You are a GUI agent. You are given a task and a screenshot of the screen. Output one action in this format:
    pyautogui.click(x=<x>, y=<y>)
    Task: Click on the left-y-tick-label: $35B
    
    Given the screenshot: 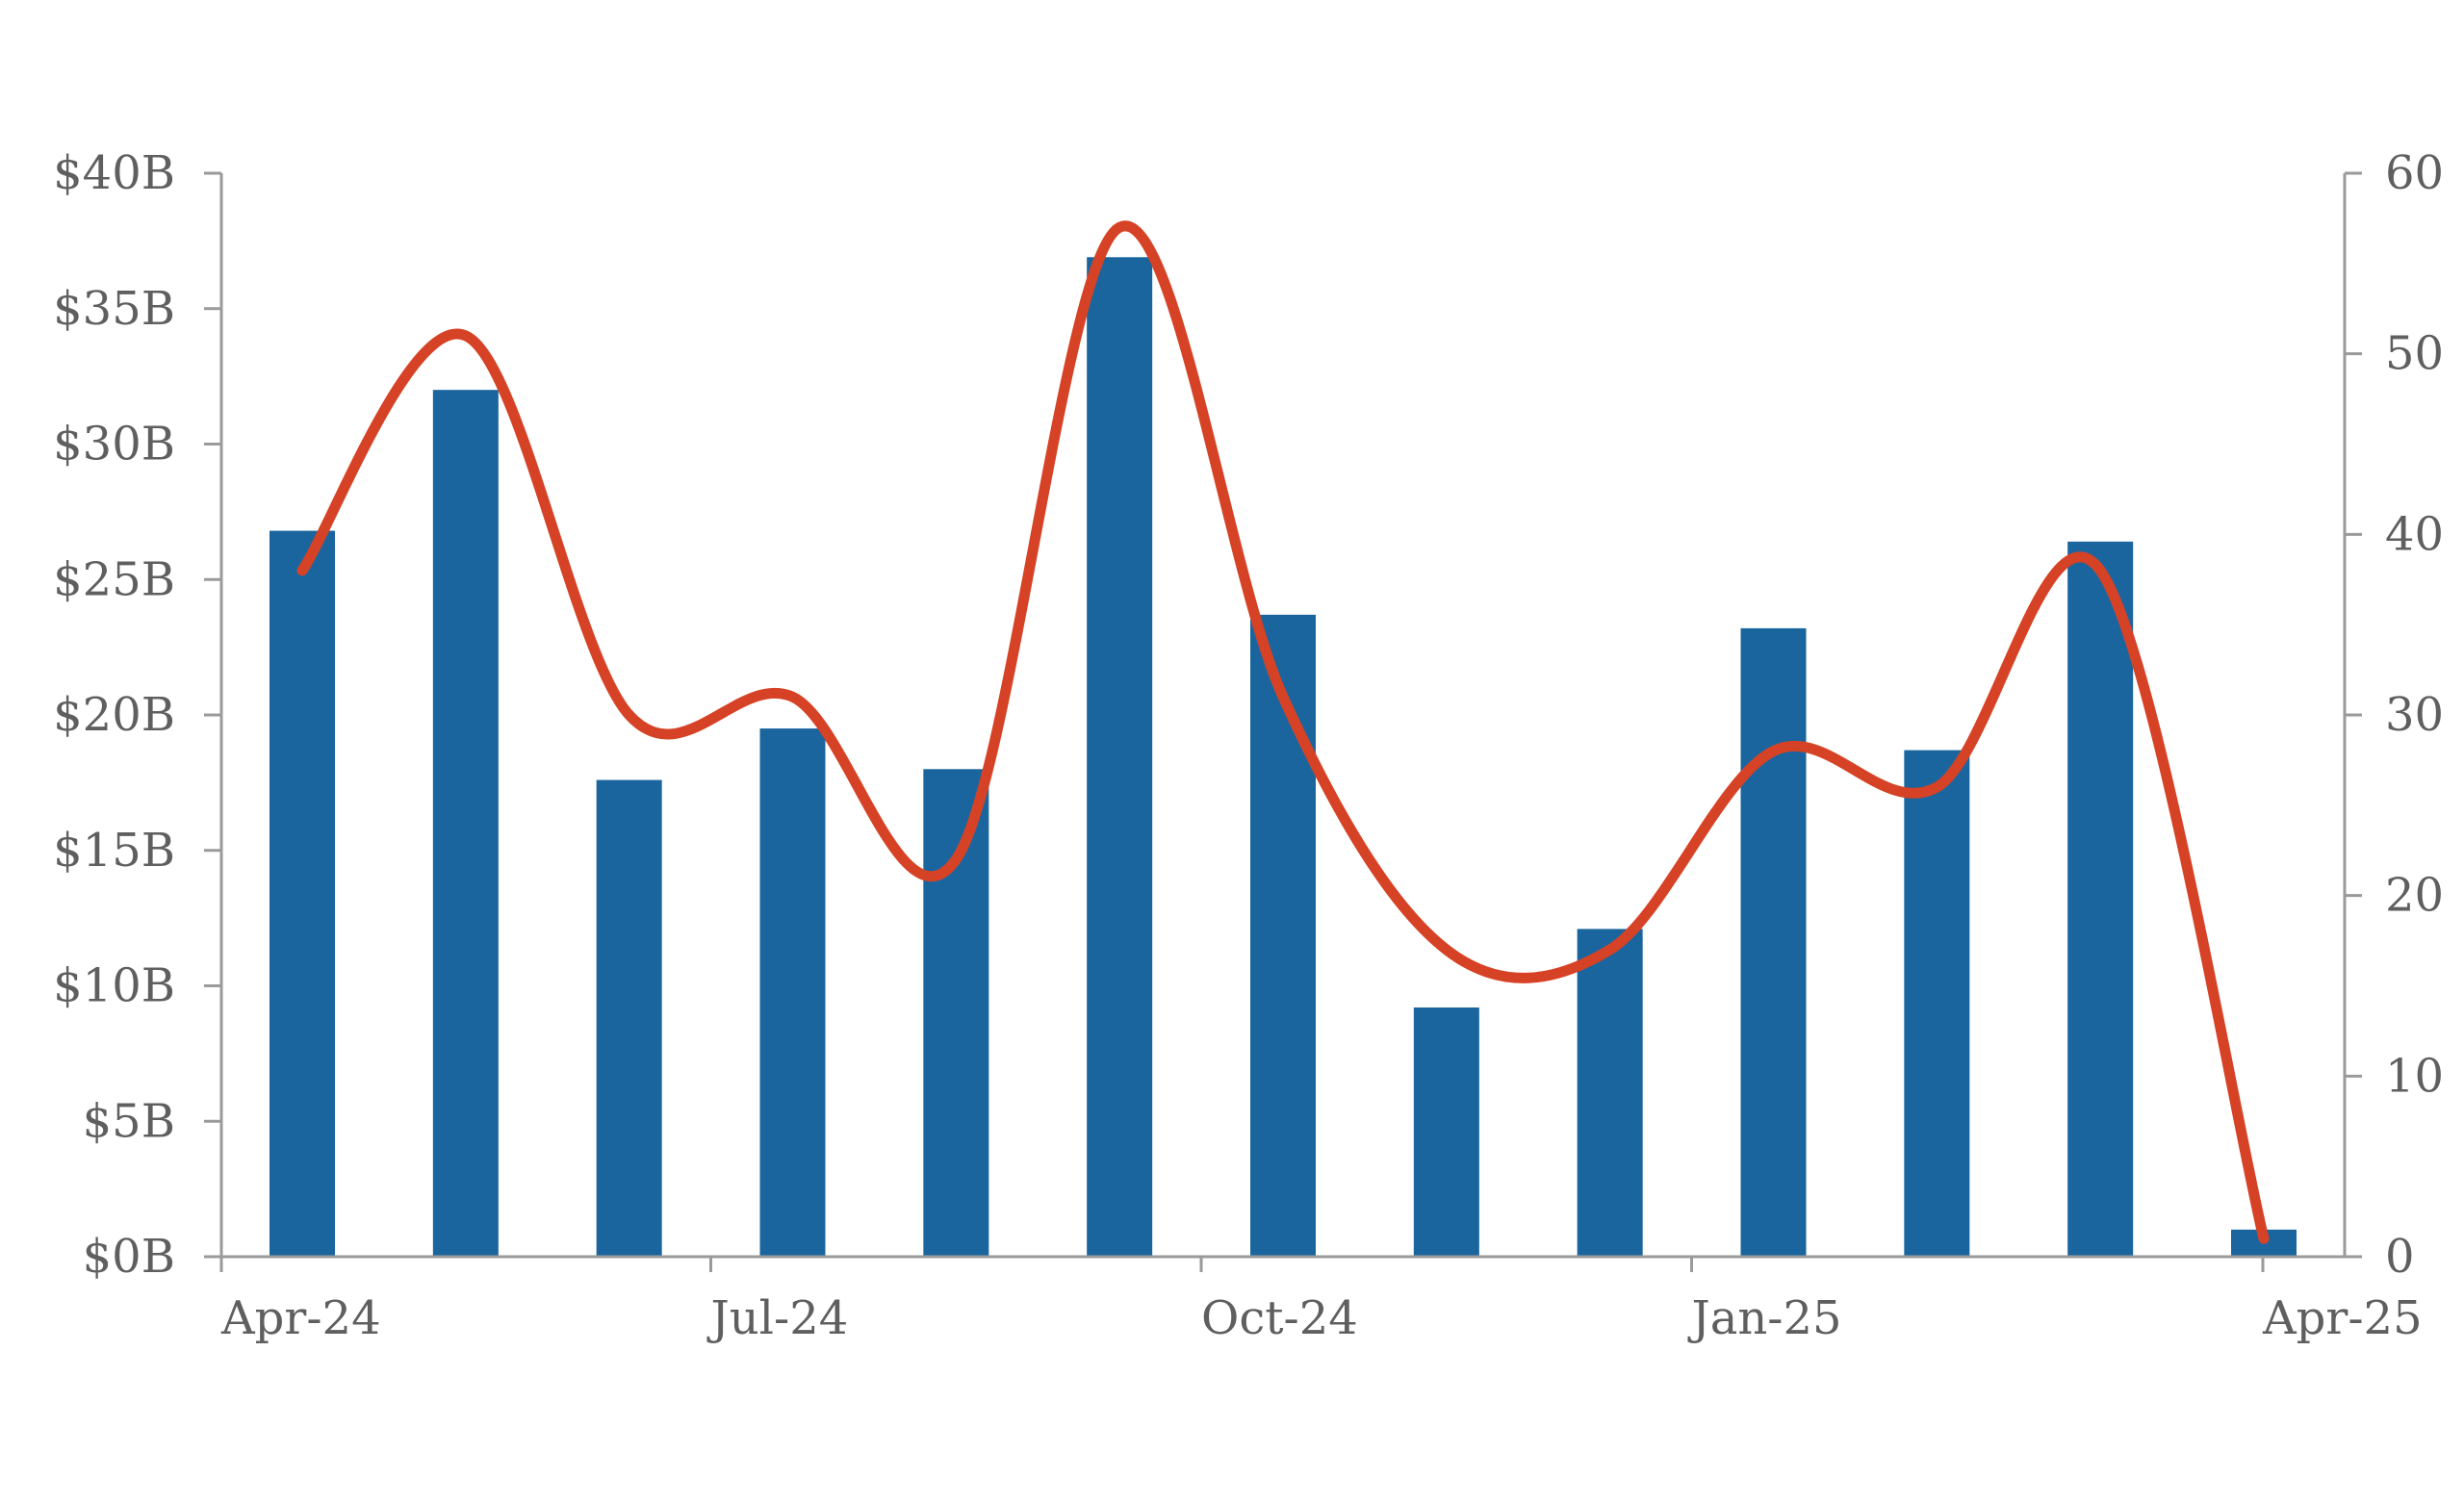 What is the action you would take?
    pyautogui.click(x=114, y=309)
    